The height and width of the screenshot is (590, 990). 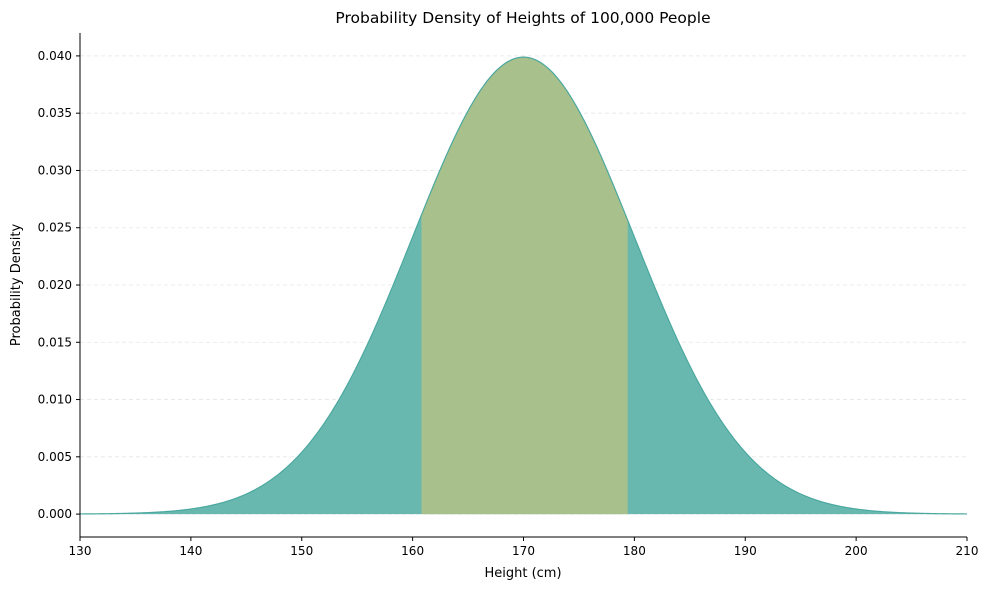 I want to click on y-axis-label: Probability Density, so click(x=16, y=285).